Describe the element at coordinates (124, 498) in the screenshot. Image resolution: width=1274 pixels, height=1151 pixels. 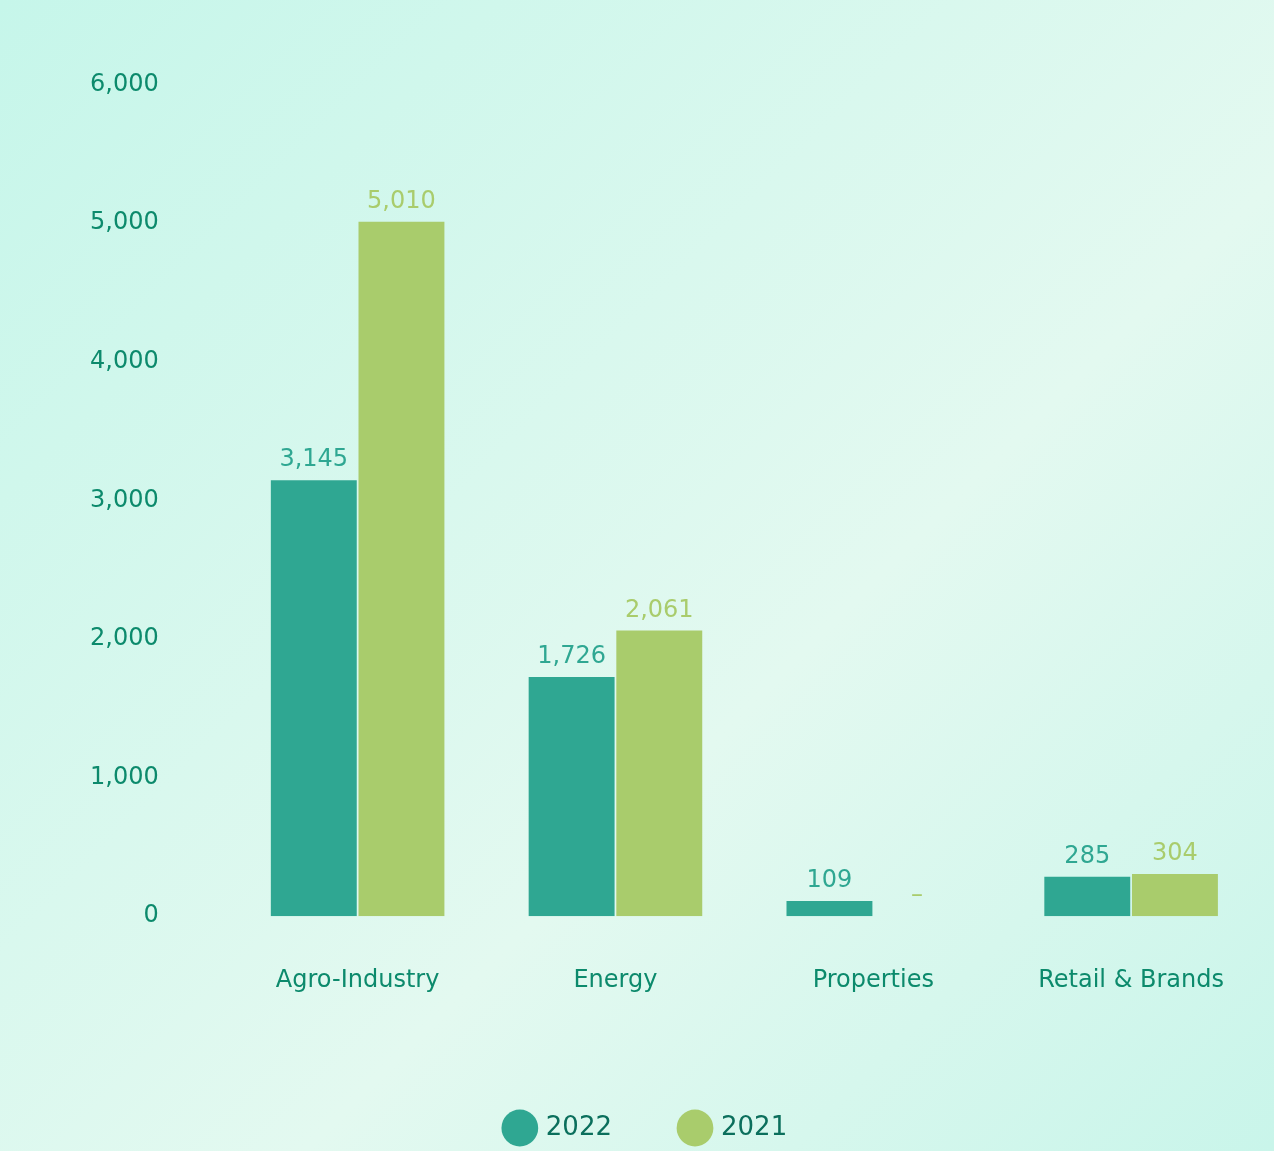
I see `y-tick-label: 3,000` at that location.